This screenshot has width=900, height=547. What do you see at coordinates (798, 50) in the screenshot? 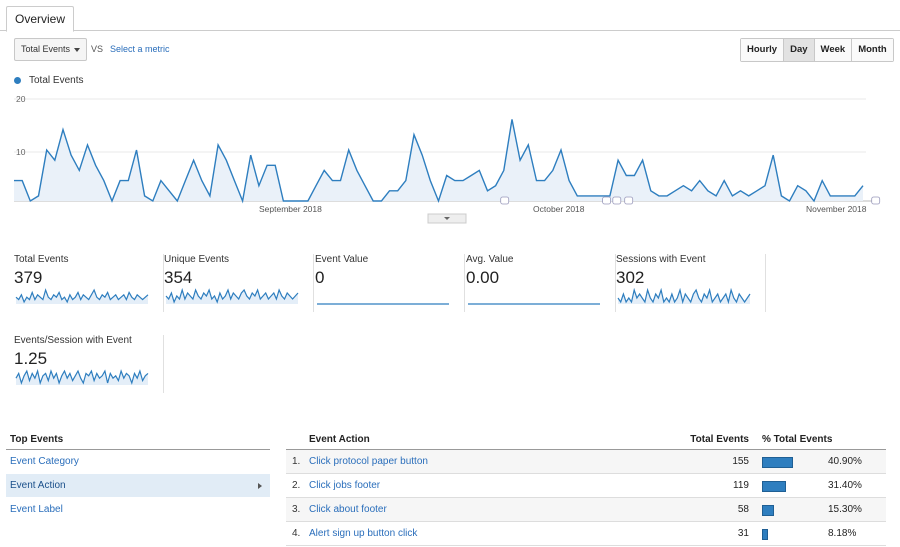
I see `day-button: Day` at bounding box center [798, 50].